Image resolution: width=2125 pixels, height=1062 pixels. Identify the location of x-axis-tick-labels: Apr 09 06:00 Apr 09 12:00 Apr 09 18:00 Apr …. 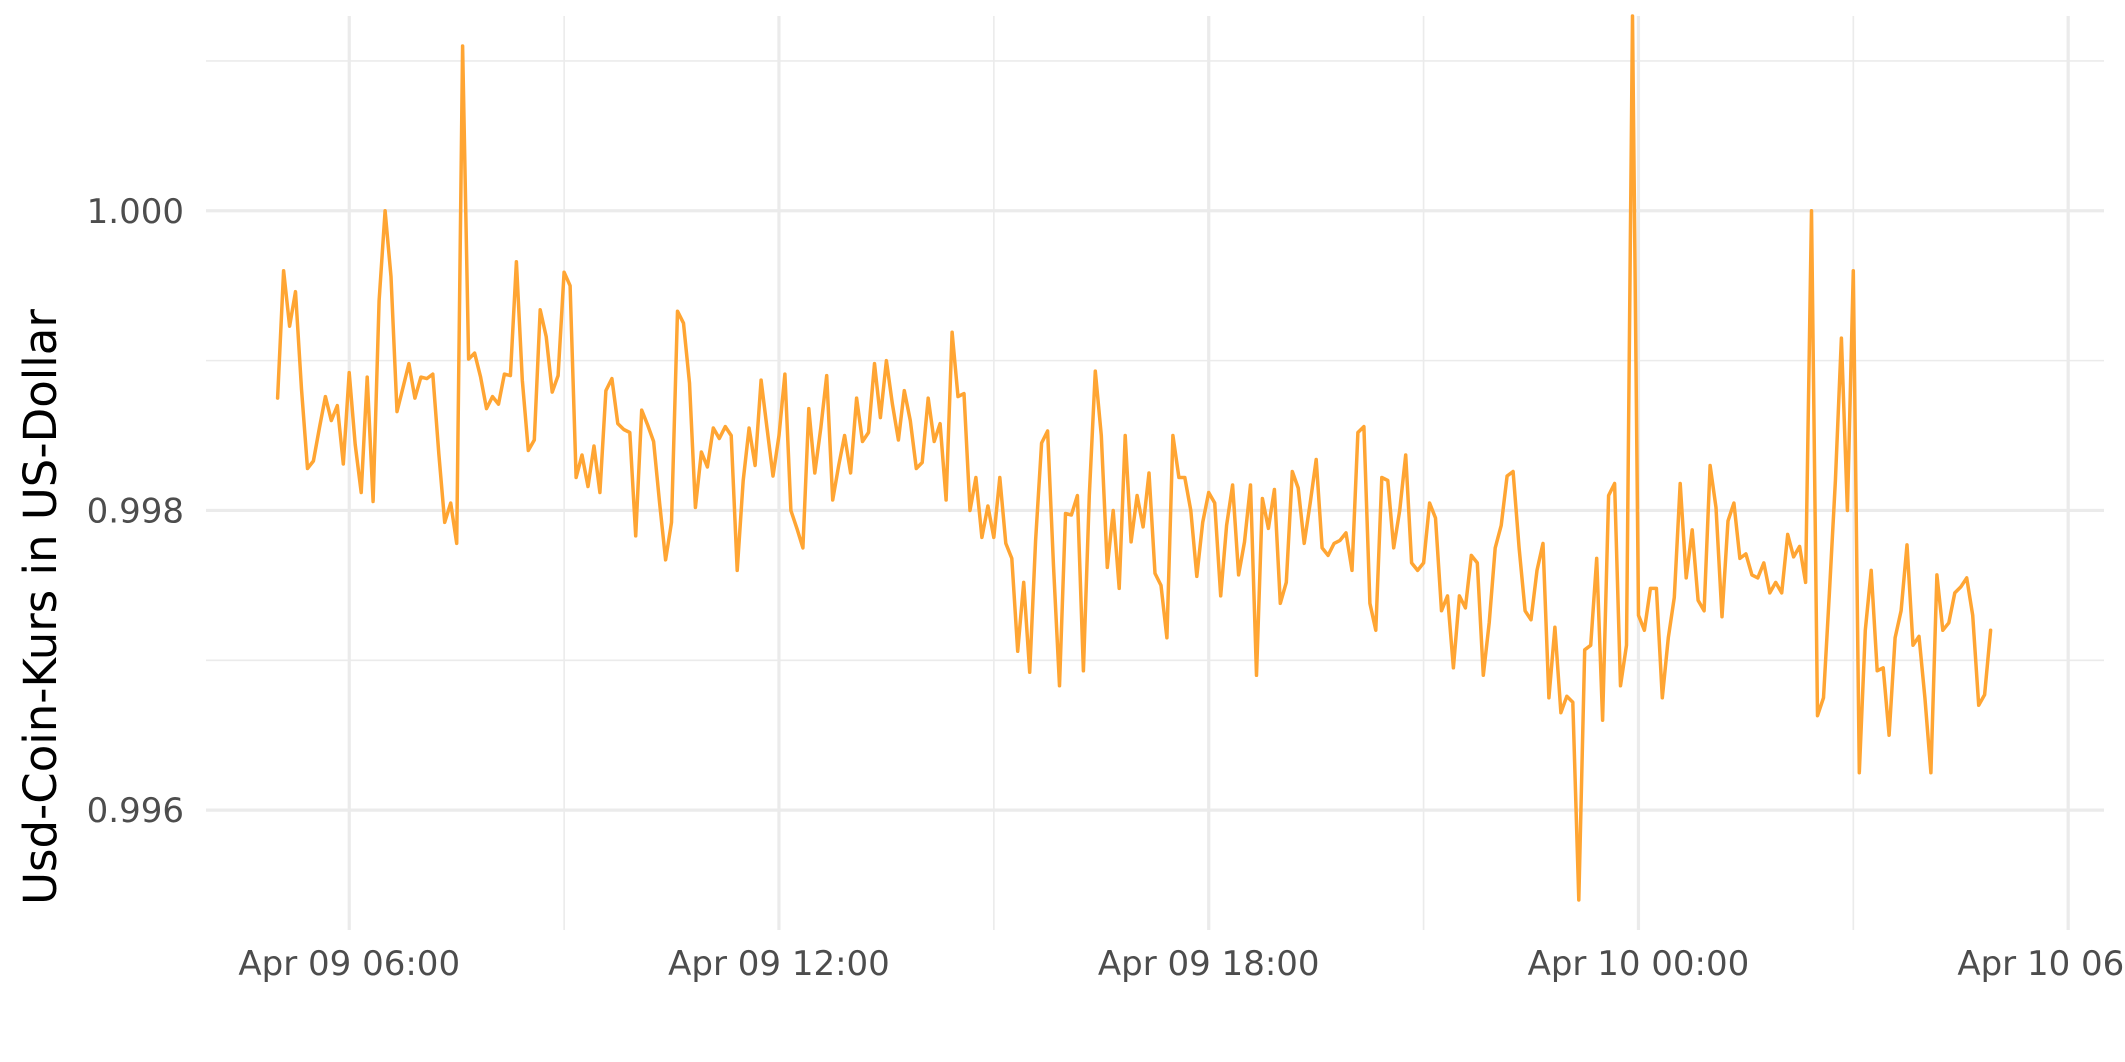
(1181, 964).